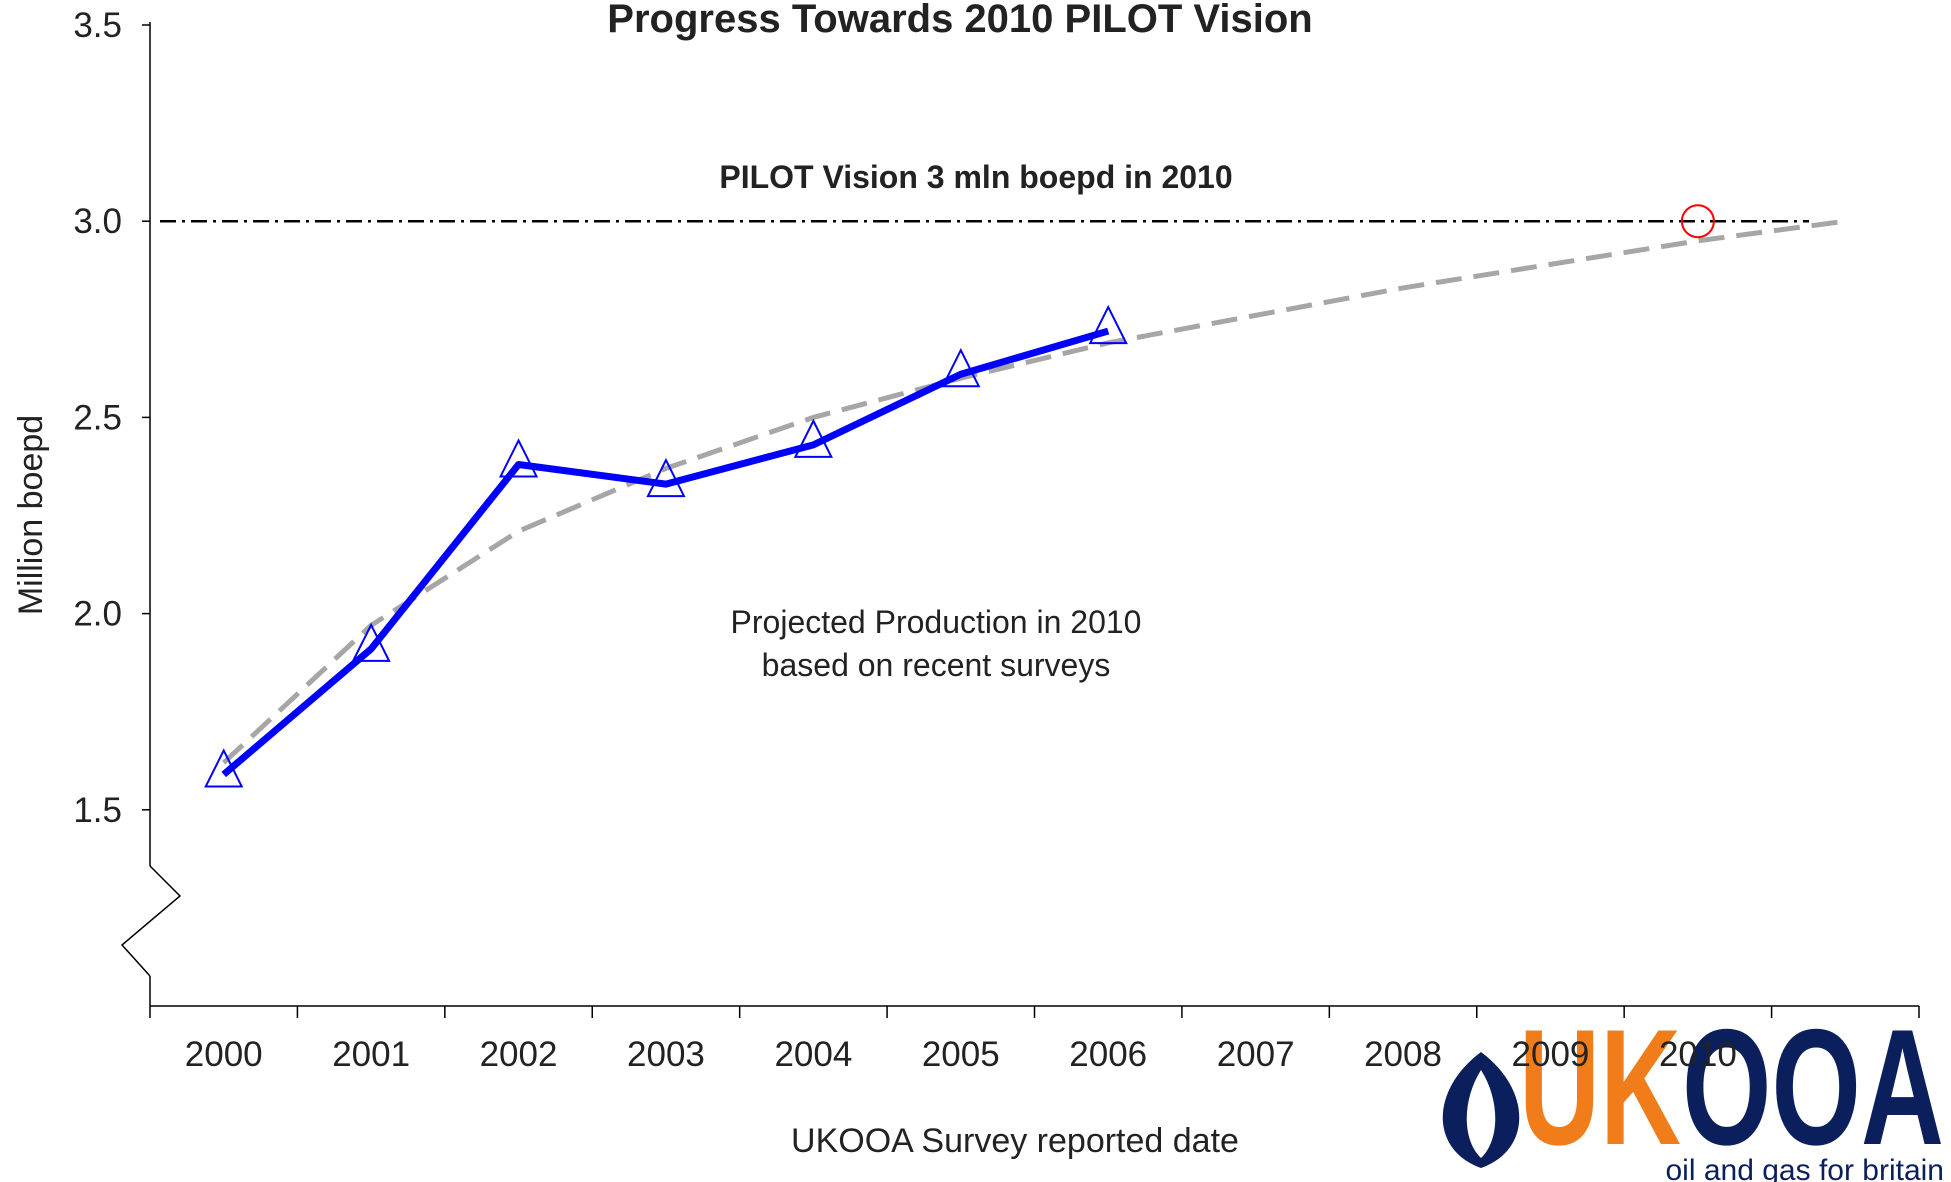 This screenshot has height=1182, width=1951. Describe the element at coordinates (936, 665) in the screenshot. I see `annotation: based on recent surveys` at that location.